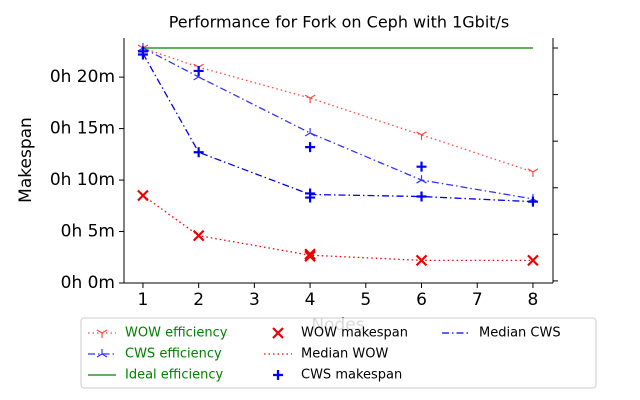 Image resolution: width=640 pixels, height=400 pixels. I want to click on legend-label: CWS efficiency, so click(173, 354).